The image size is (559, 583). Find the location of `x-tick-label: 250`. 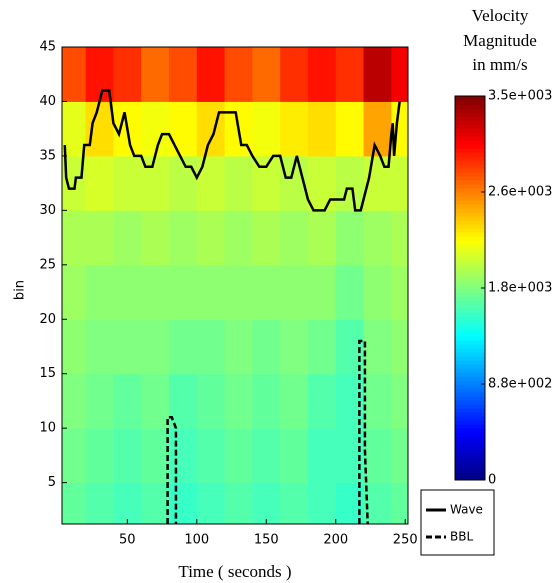

x-tick-label: 250 is located at coordinates (405, 540).